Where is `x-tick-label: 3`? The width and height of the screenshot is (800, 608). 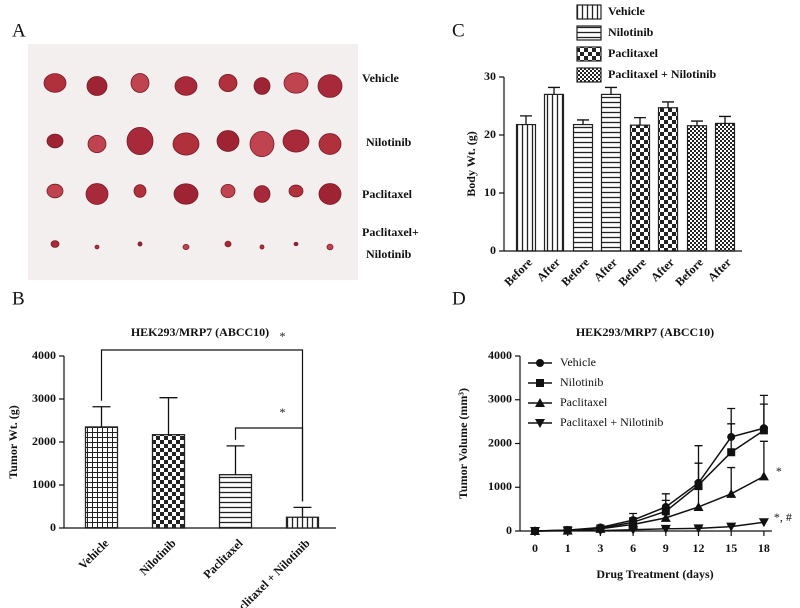 x-tick-label: 3 is located at coordinates (600, 548).